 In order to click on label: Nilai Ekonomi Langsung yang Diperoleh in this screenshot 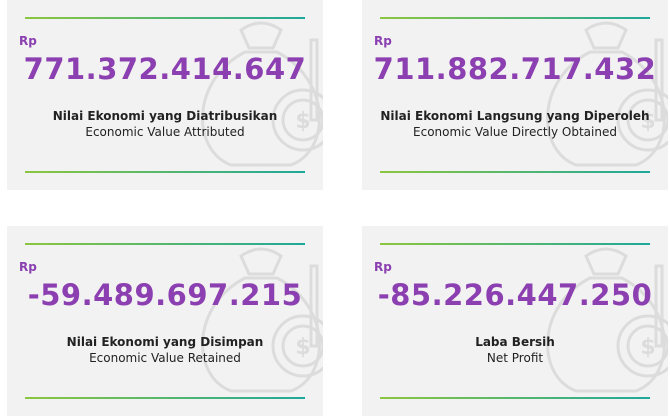, I will do `click(515, 116)`.